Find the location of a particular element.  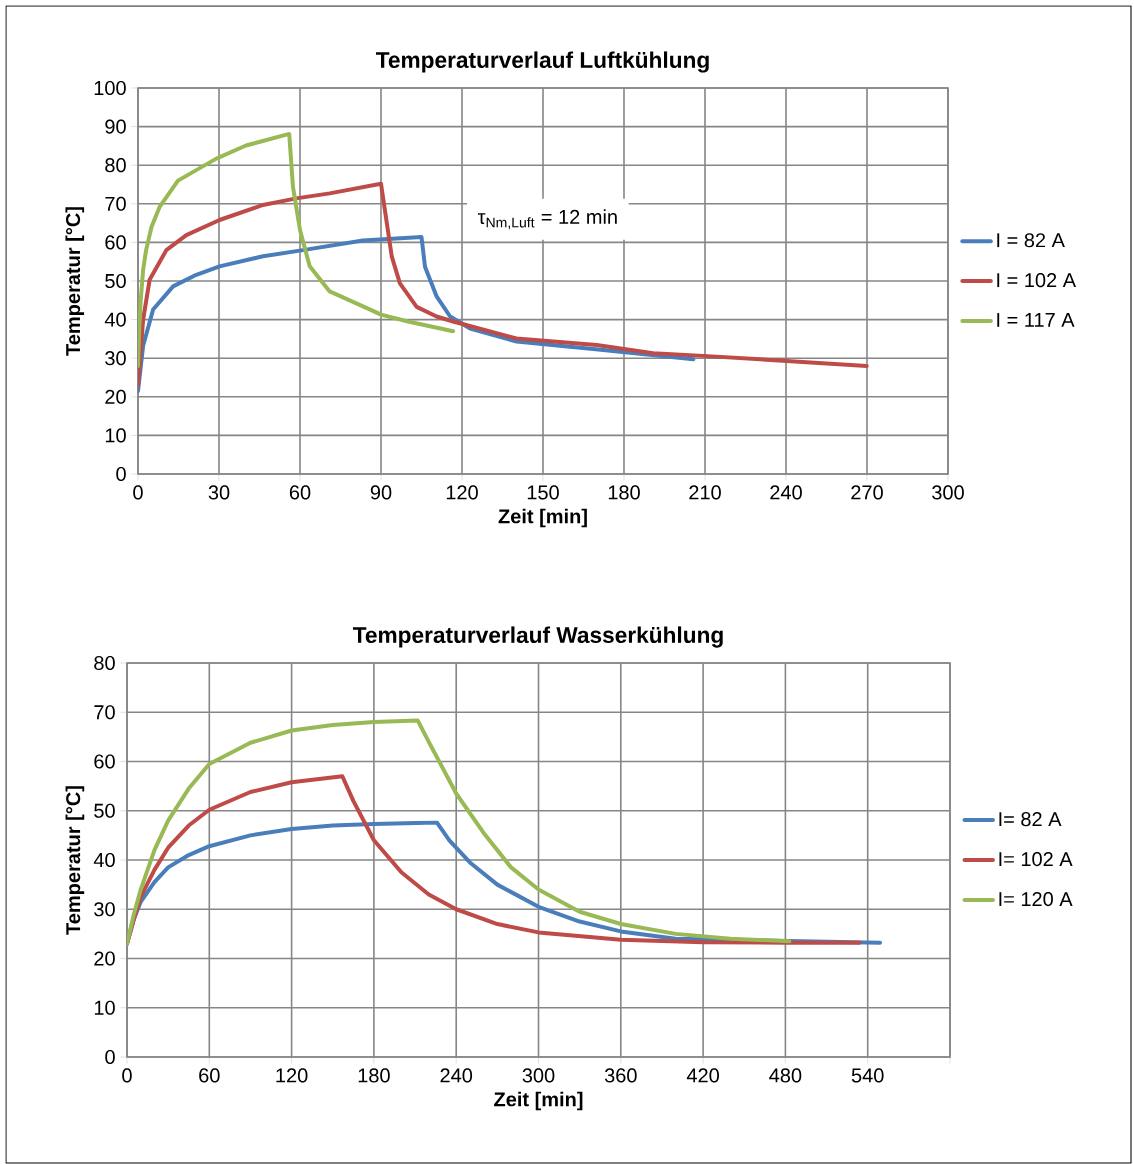

x-tick-label: 150 is located at coordinates (543, 492).